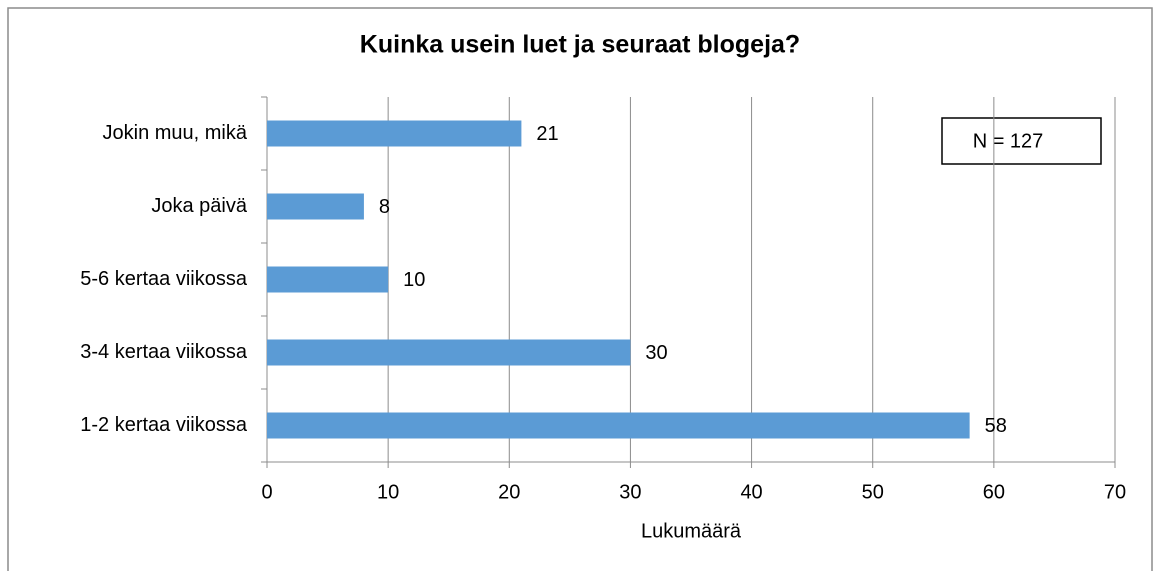  Describe the element at coordinates (164, 352) in the screenshot. I see `y-tick-label: 3-4 kertaa viikossa` at that location.